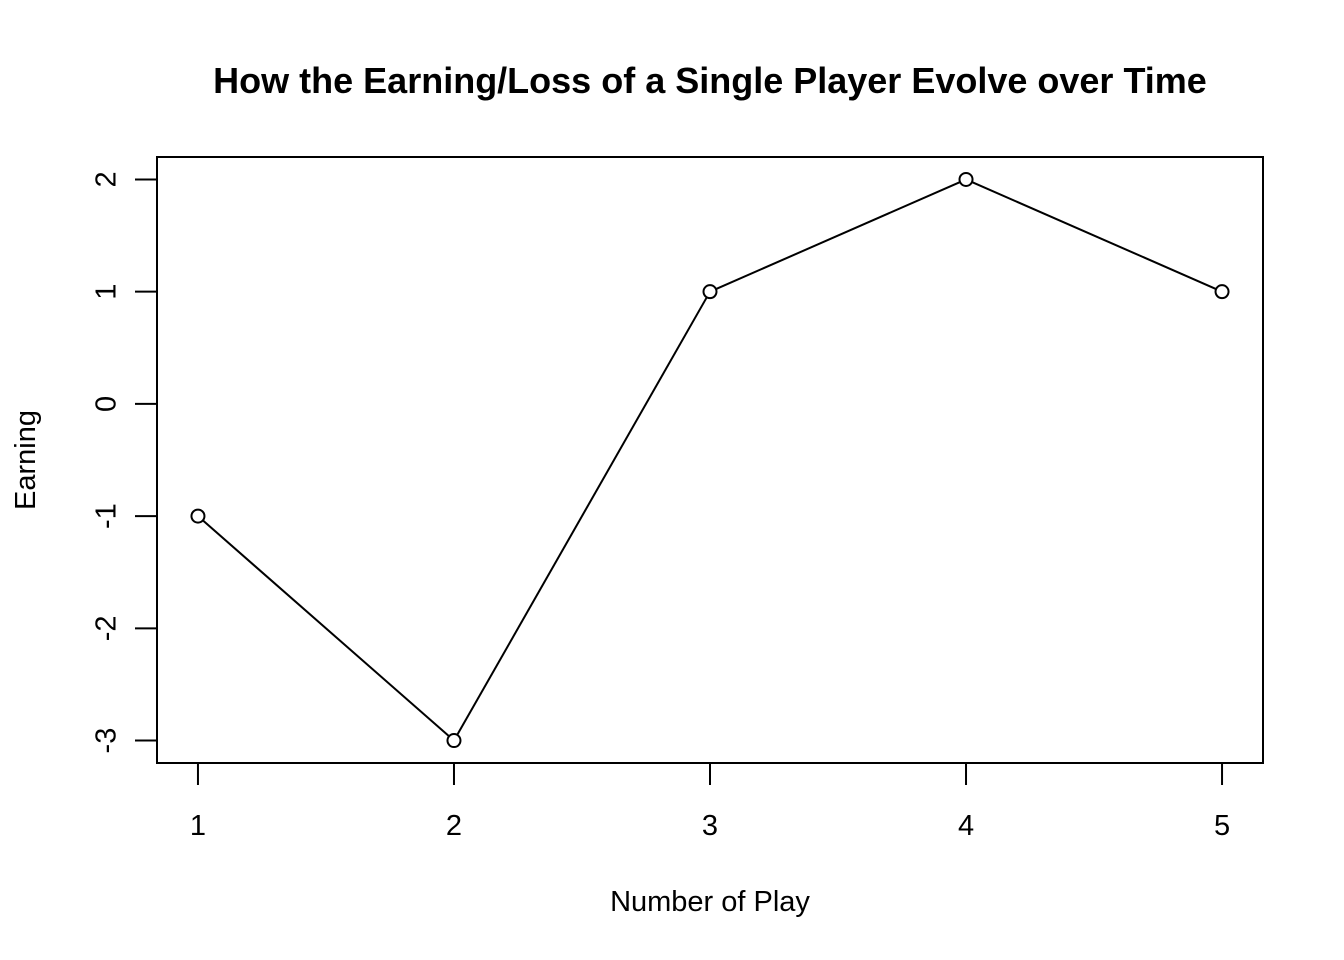  What do you see at coordinates (966, 826) in the screenshot?
I see `x-tick-label: 4` at bounding box center [966, 826].